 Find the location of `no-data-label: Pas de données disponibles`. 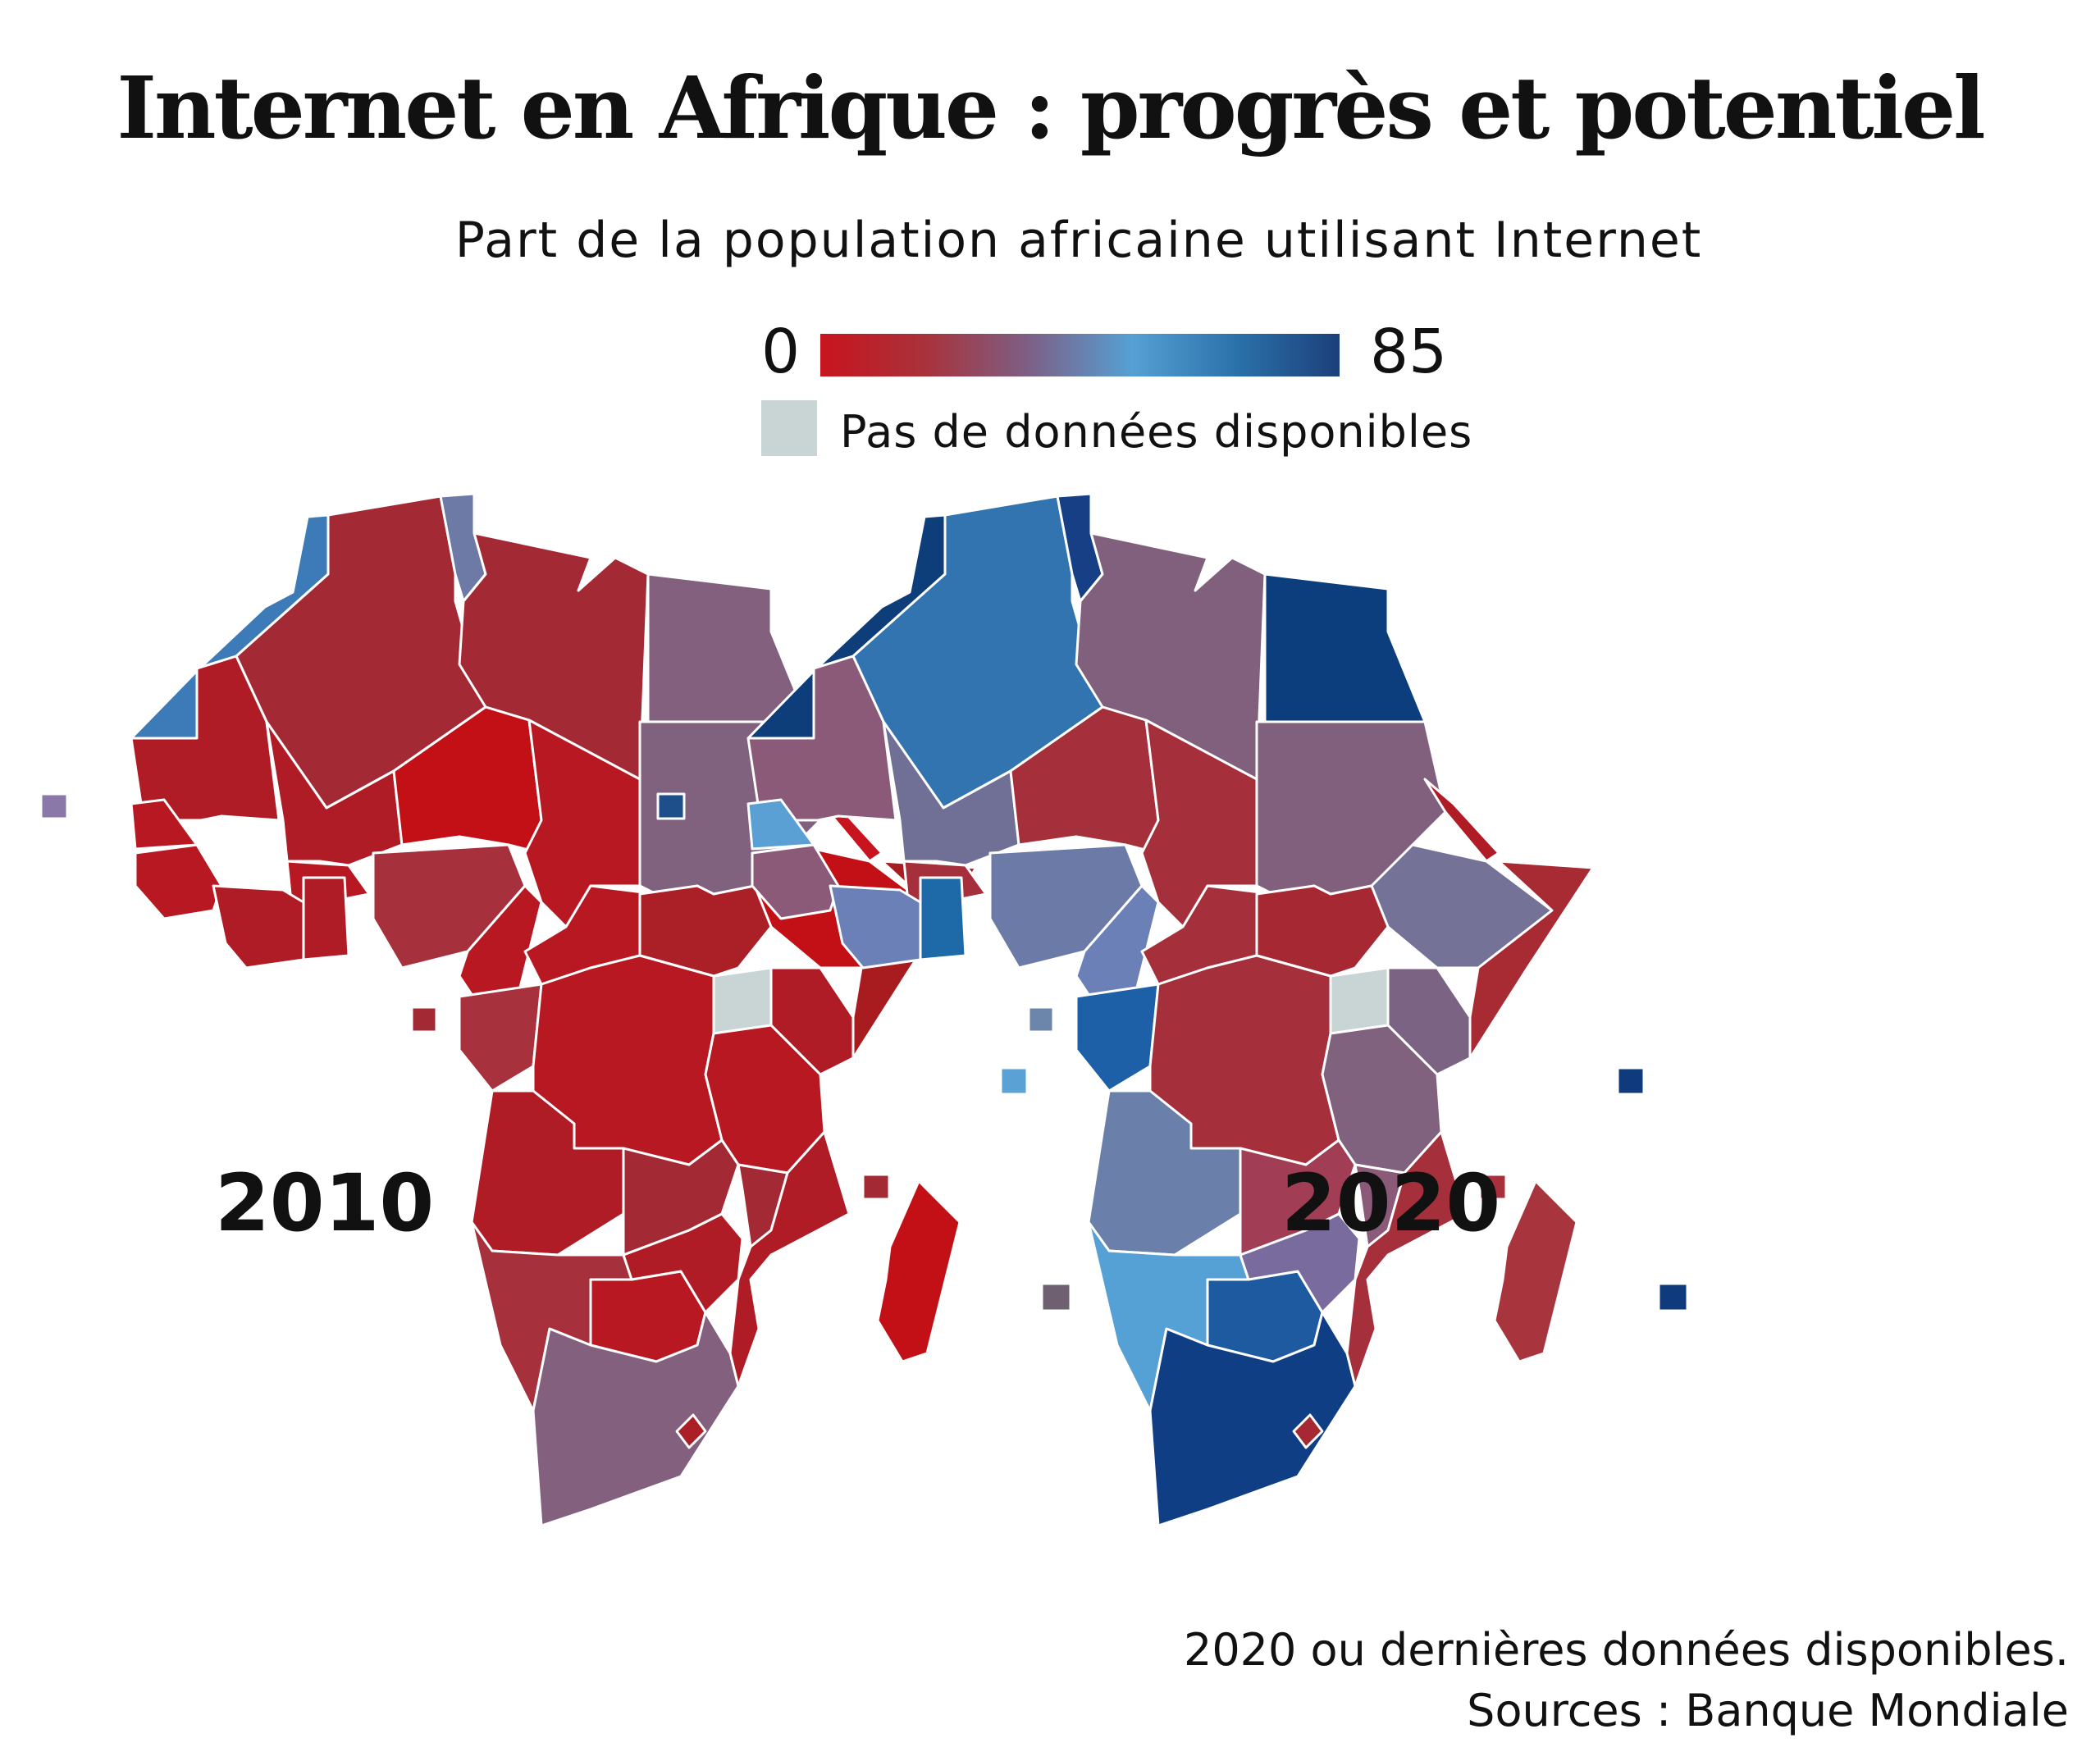

no-data-label: Pas de données disponibles is located at coordinates (1157, 432).